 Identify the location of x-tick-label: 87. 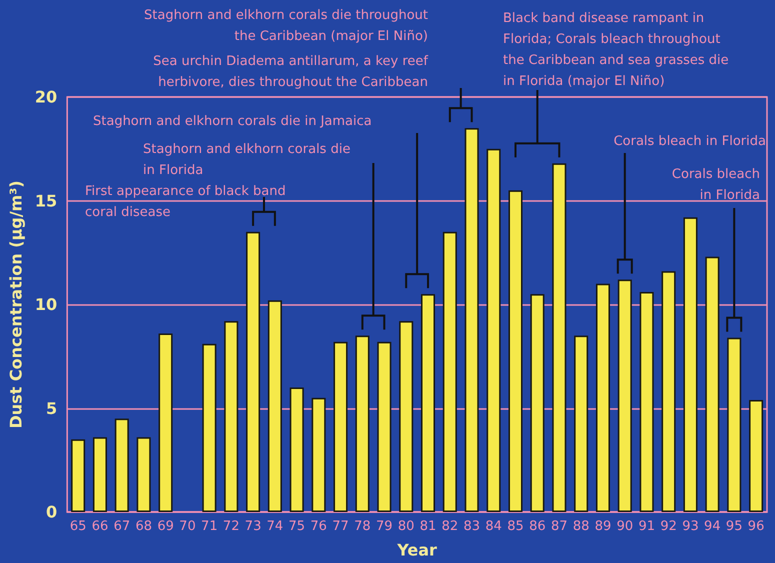
(559, 526).